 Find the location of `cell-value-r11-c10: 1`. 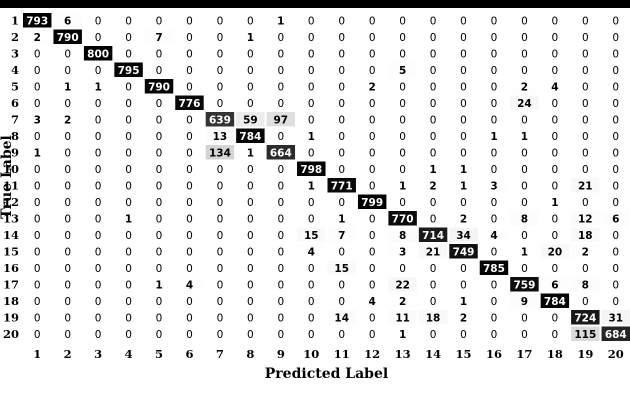

cell-value-r11-c10: 1 is located at coordinates (311, 186).